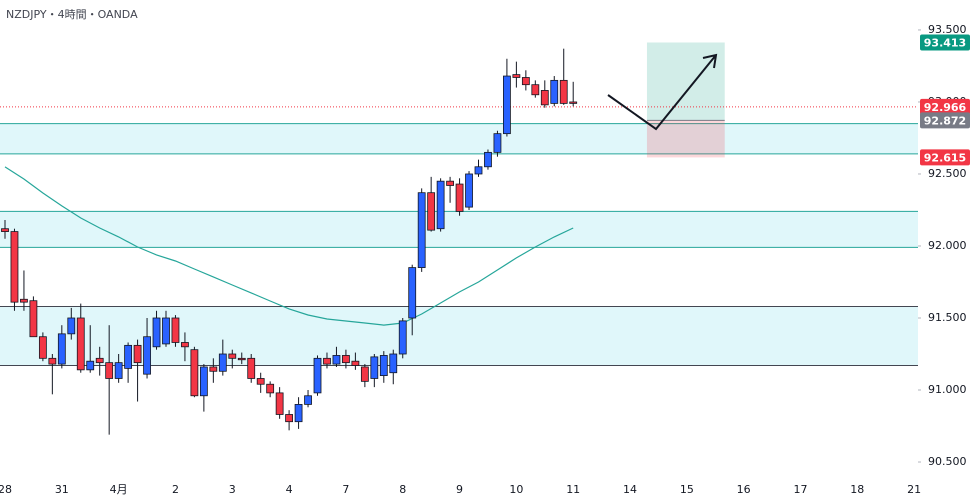  I want to click on price-tag-label: 92.966, so click(945, 107).